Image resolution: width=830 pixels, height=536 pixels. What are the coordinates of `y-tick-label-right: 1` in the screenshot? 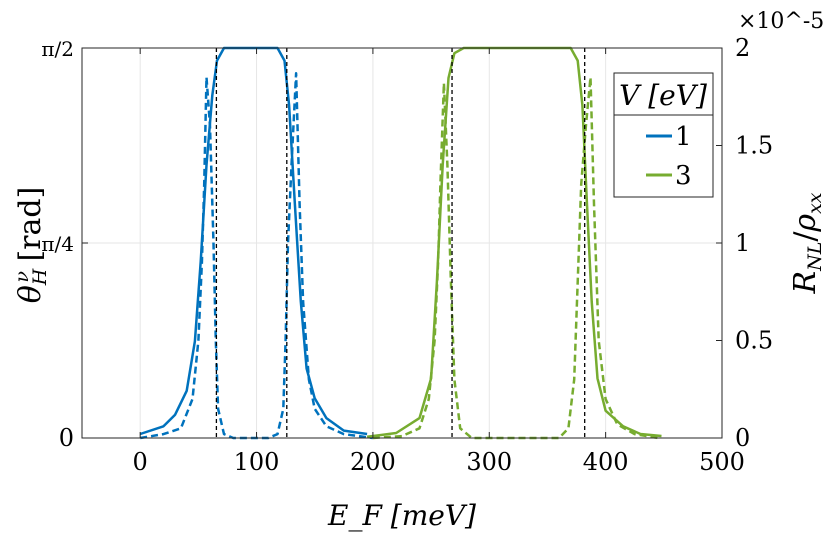 It's located at (742, 243).